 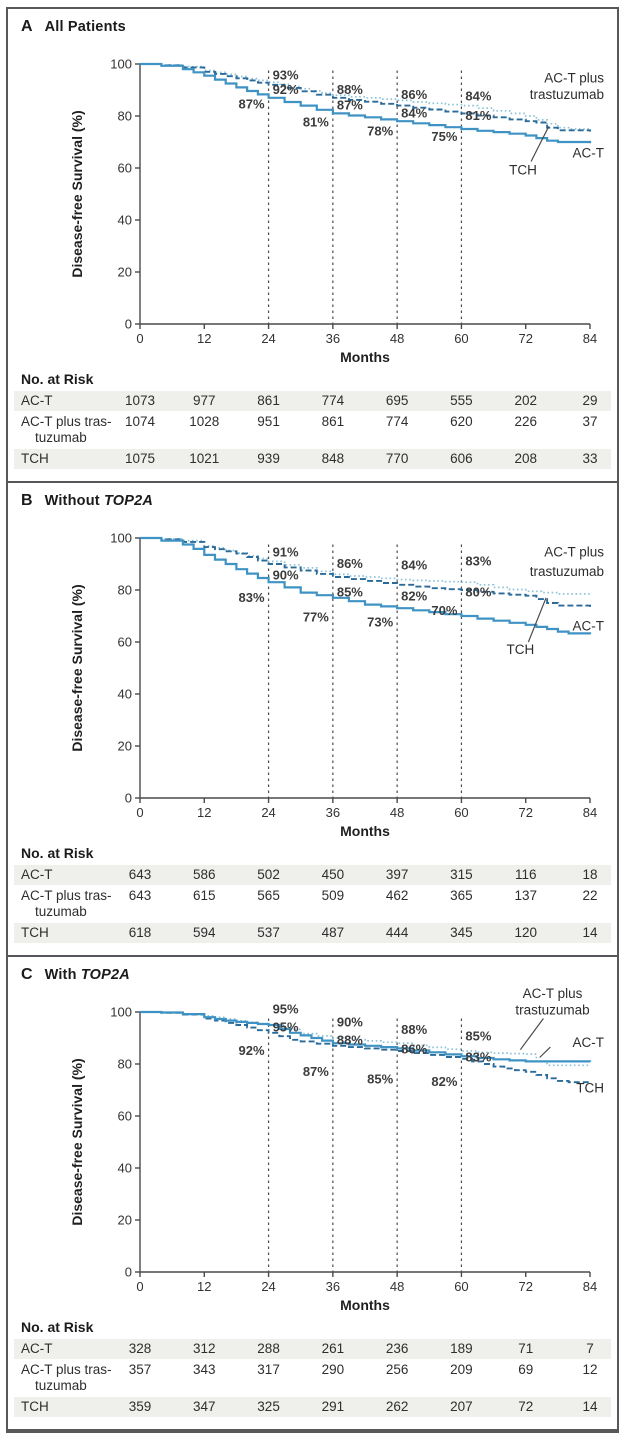 What do you see at coordinates (333, 1348) in the screenshot?
I see `risk-value: 261` at bounding box center [333, 1348].